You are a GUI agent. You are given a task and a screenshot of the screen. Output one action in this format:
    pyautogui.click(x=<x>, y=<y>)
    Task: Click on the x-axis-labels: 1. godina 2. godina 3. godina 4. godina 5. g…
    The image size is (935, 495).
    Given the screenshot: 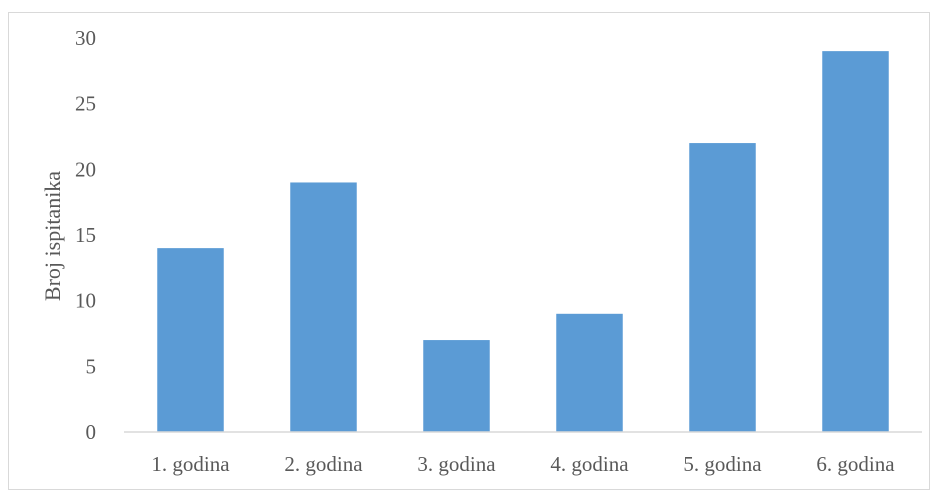 What is the action you would take?
    pyautogui.click(x=523, y=464)
    